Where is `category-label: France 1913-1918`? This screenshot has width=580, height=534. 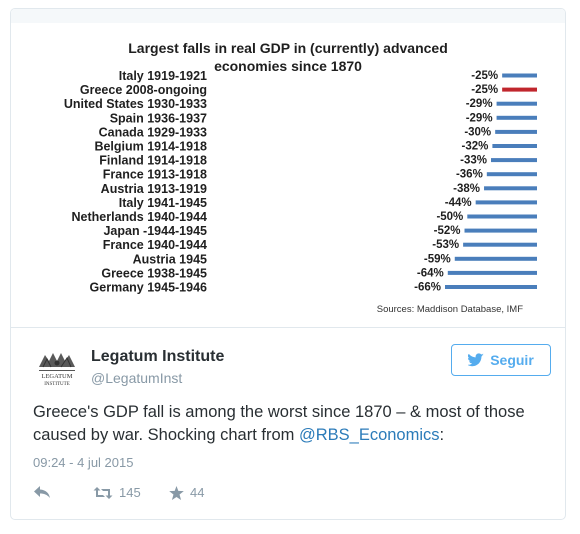 category-label: France 1913-1918 is located at coordinates (155, 175).